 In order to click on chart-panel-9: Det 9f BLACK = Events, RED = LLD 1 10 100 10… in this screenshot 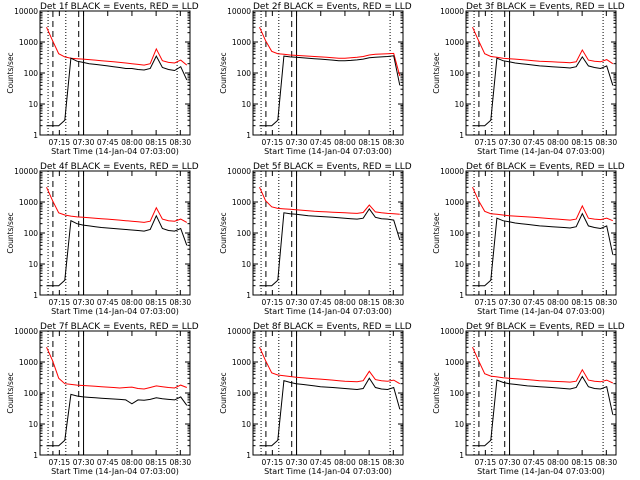, I will do `click(528, 399)`.